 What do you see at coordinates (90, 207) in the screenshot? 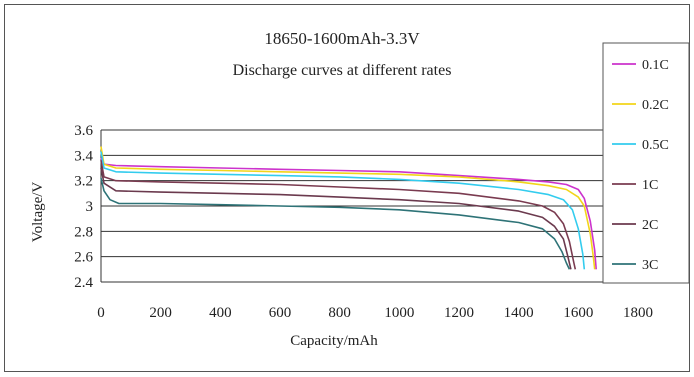
I see `y-tick-label: 3` at bounding box center [90, 207].